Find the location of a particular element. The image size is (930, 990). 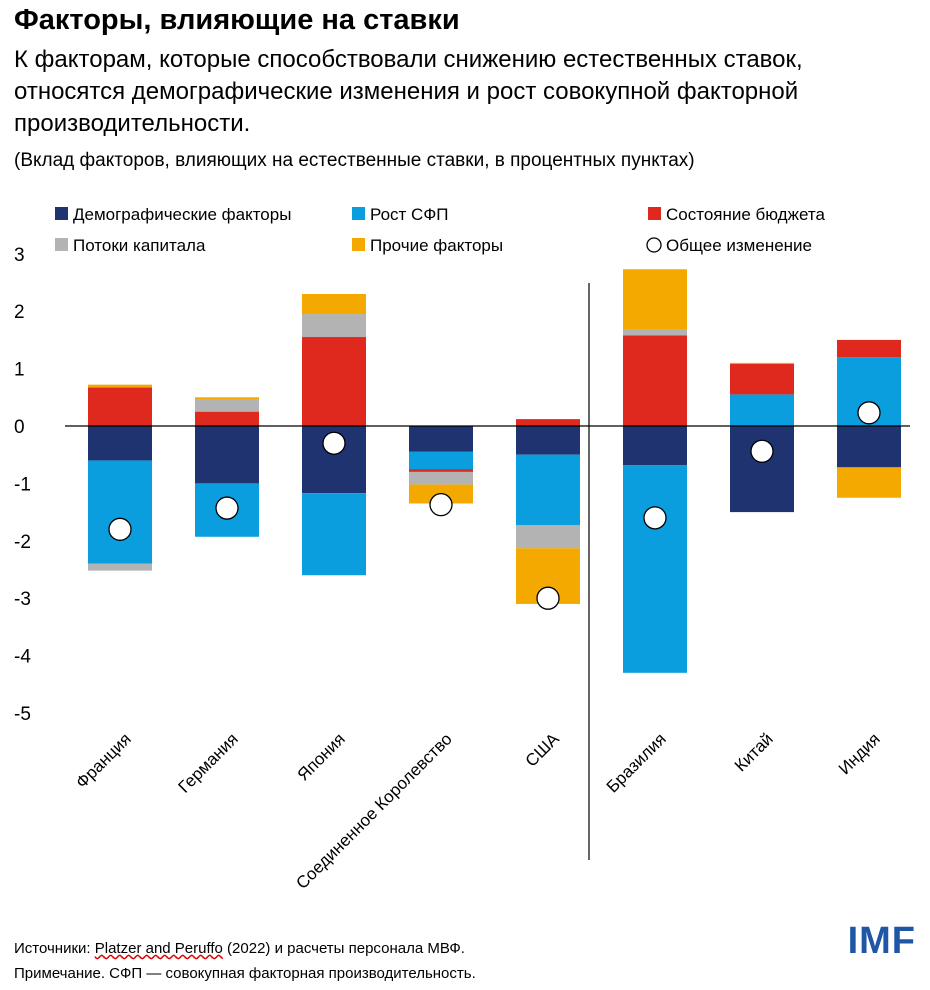

y-tick-label: 1 is located at coordinates (19, 370).